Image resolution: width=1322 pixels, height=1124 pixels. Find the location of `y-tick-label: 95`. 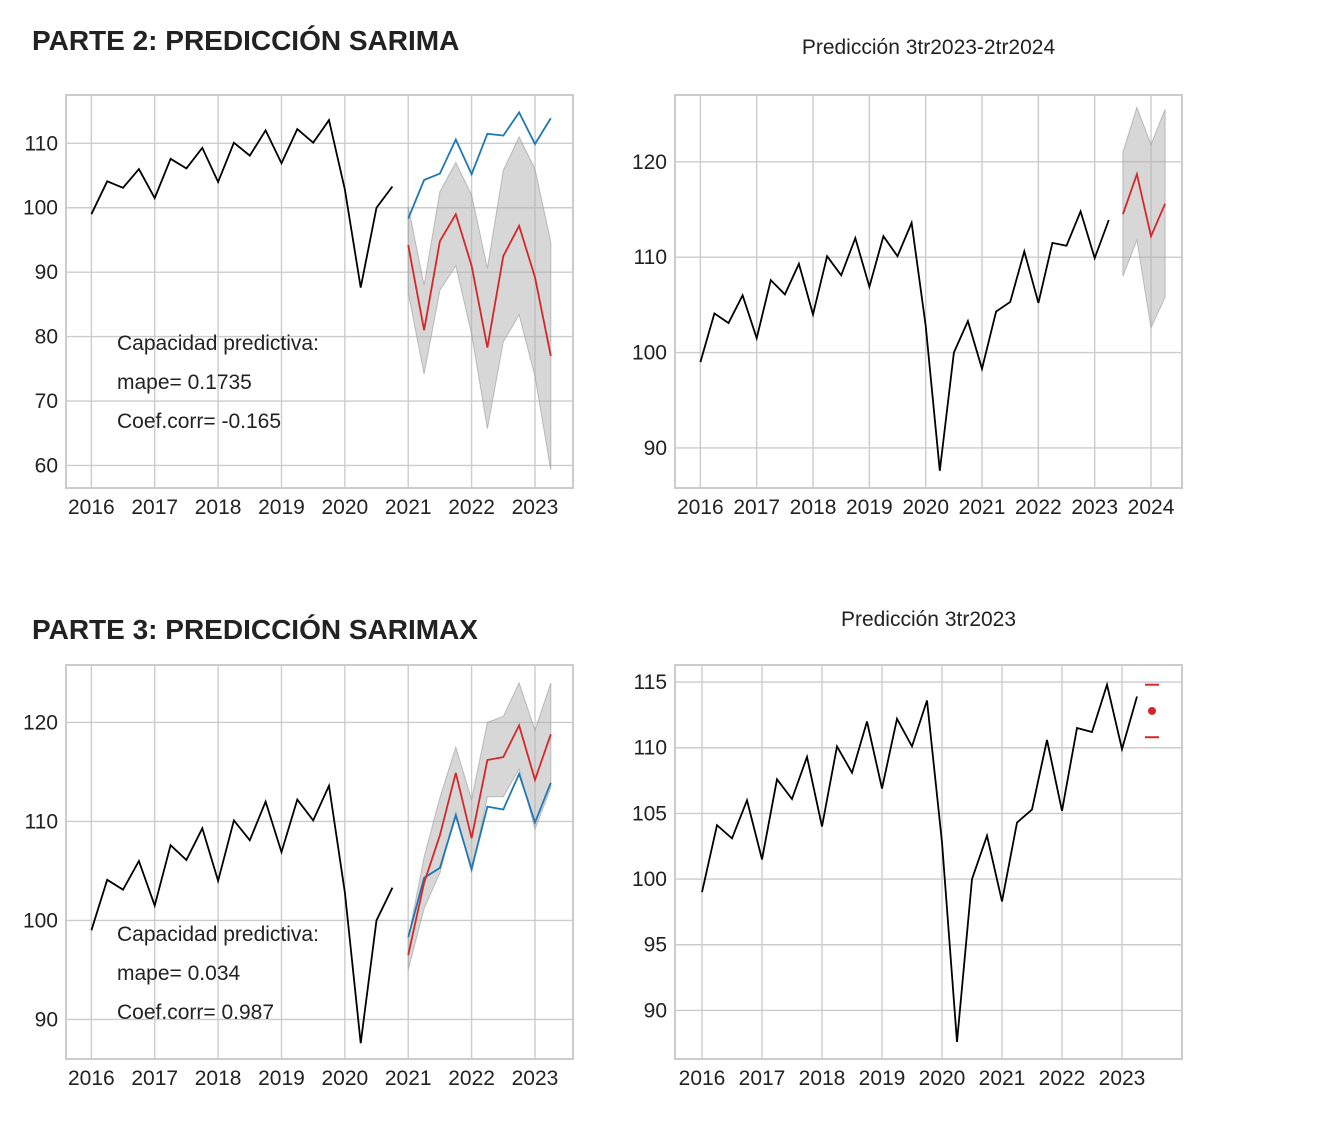

y-tick-label: 95 is located at coordinates (655, 945).